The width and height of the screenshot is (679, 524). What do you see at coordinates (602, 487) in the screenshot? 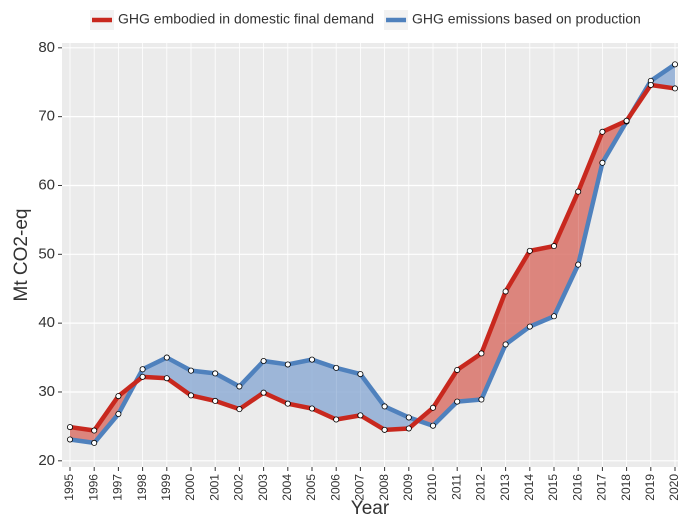
I see `x-tick-label: 2017` at bounding box center [602, 487].